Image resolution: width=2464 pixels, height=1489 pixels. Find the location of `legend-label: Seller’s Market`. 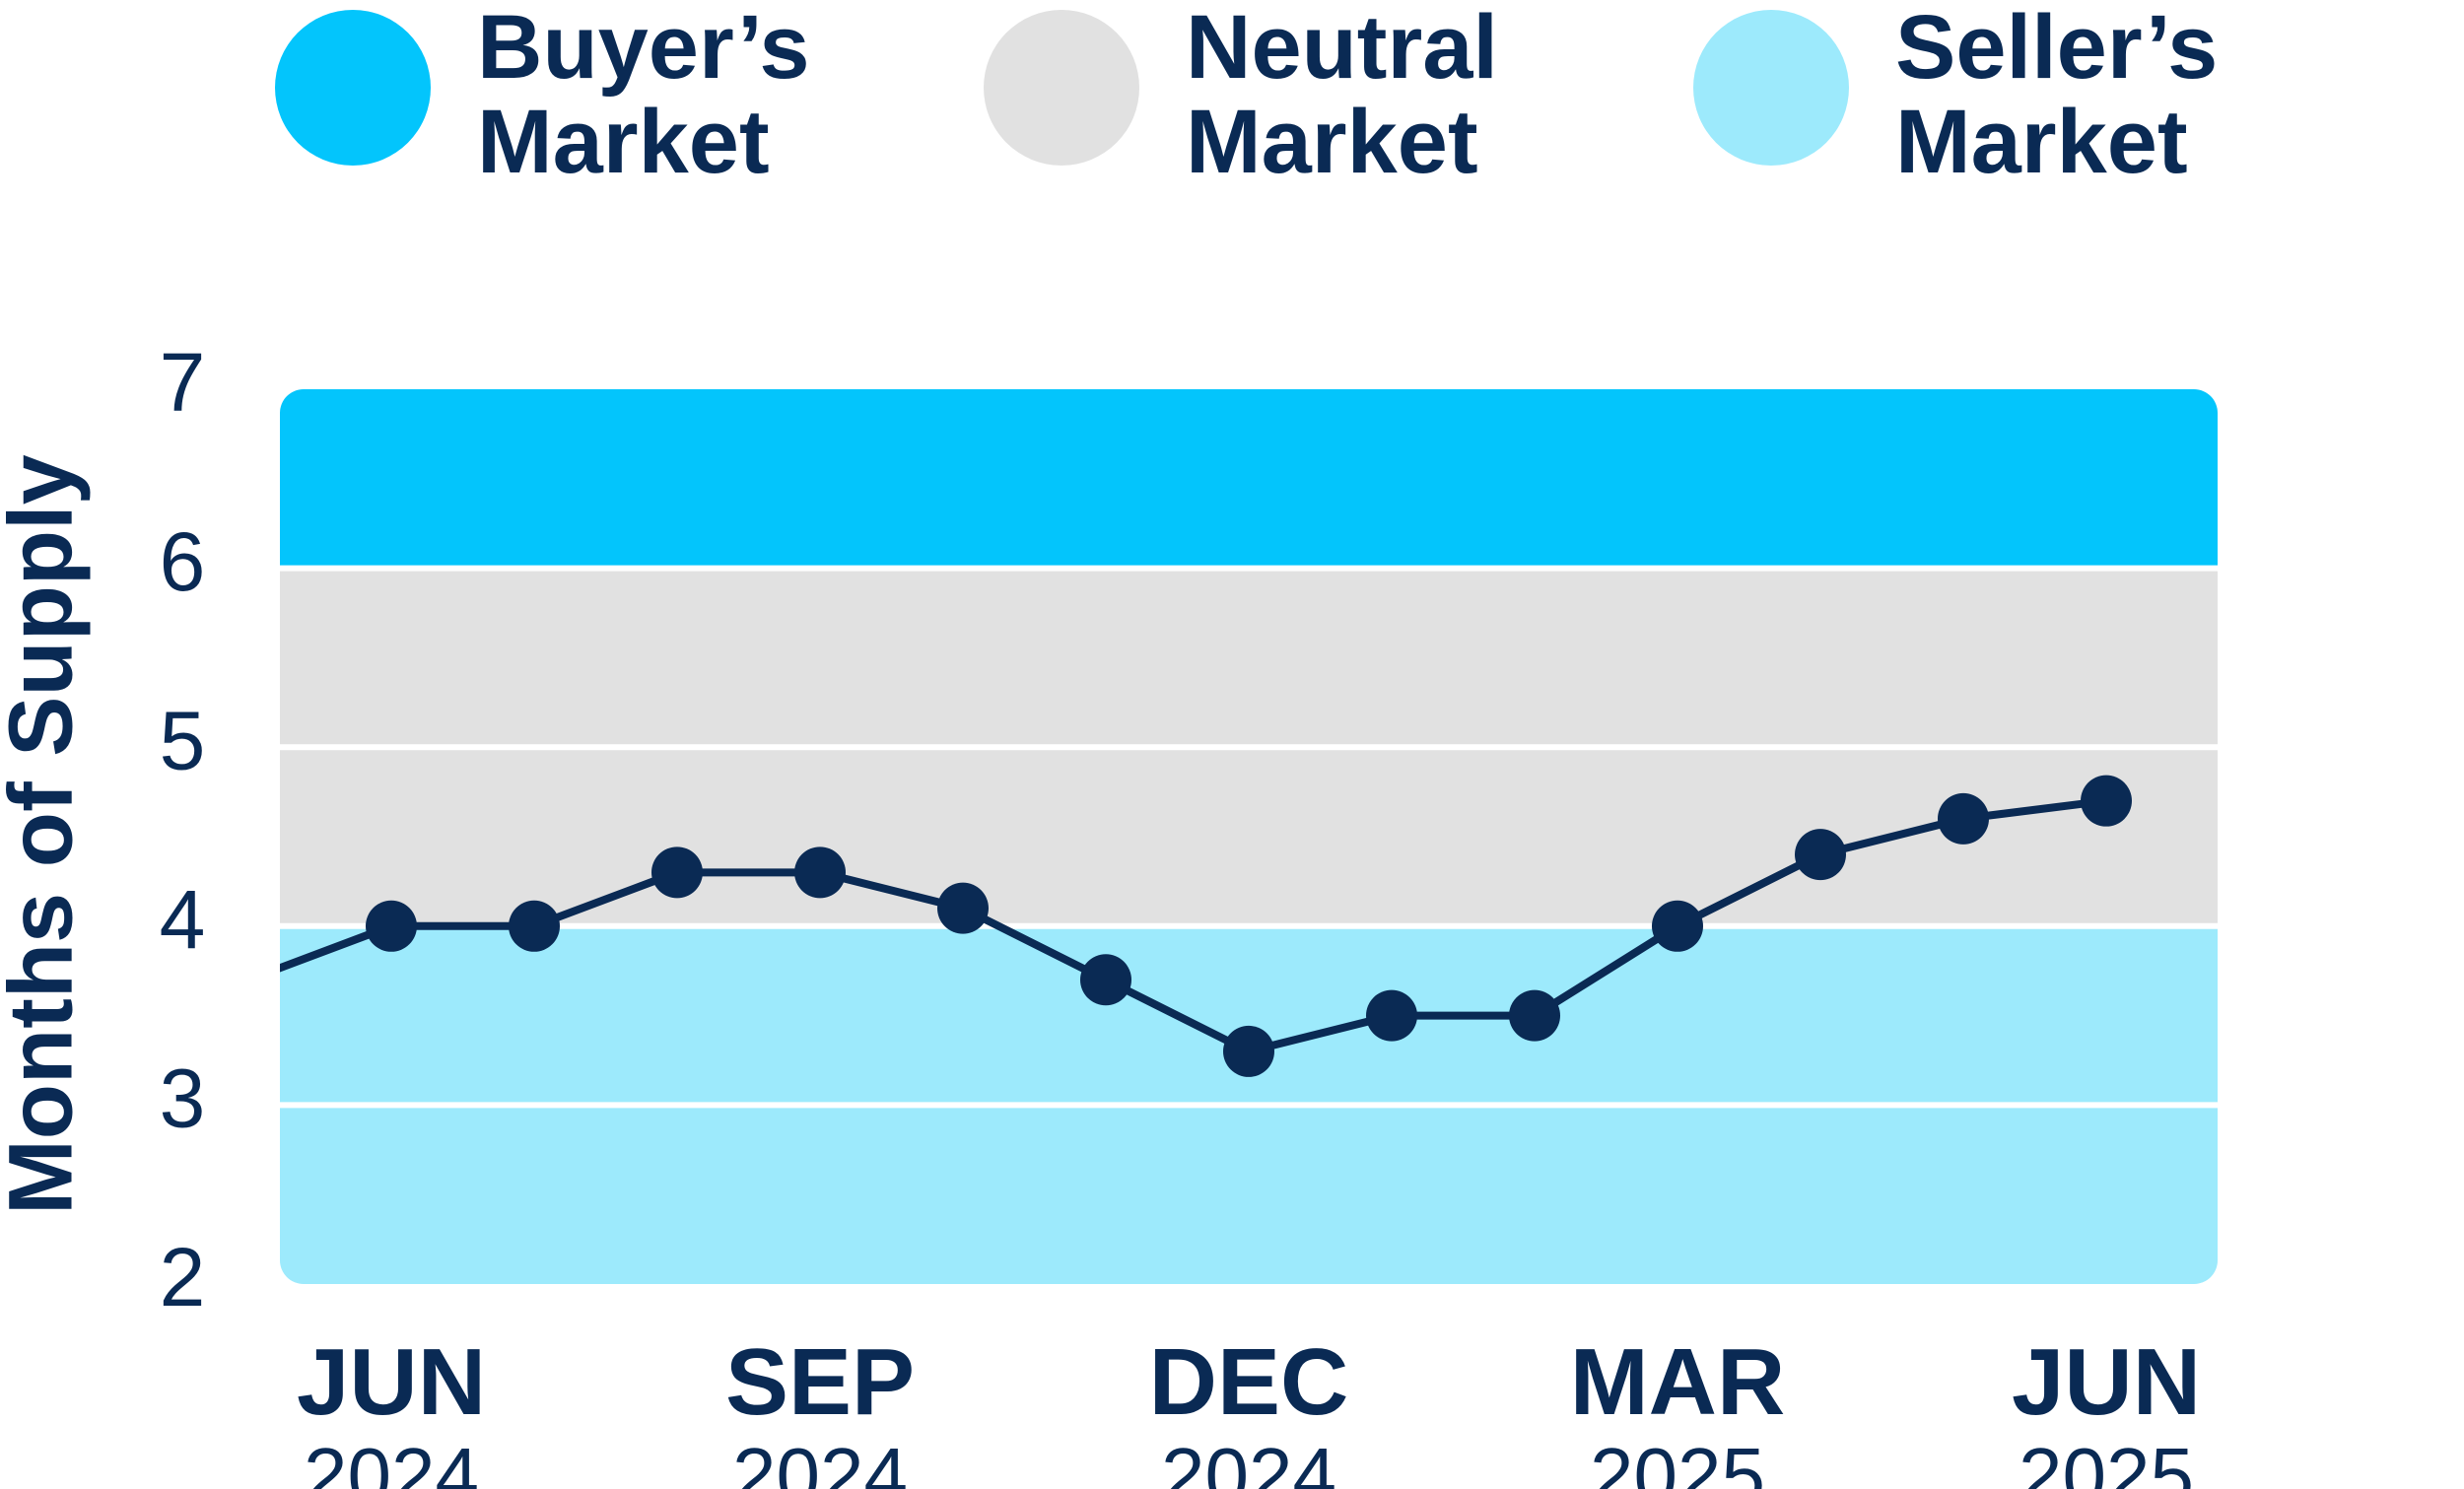

legend-label: Seller’s Market is located at coordinates (2057, 96).